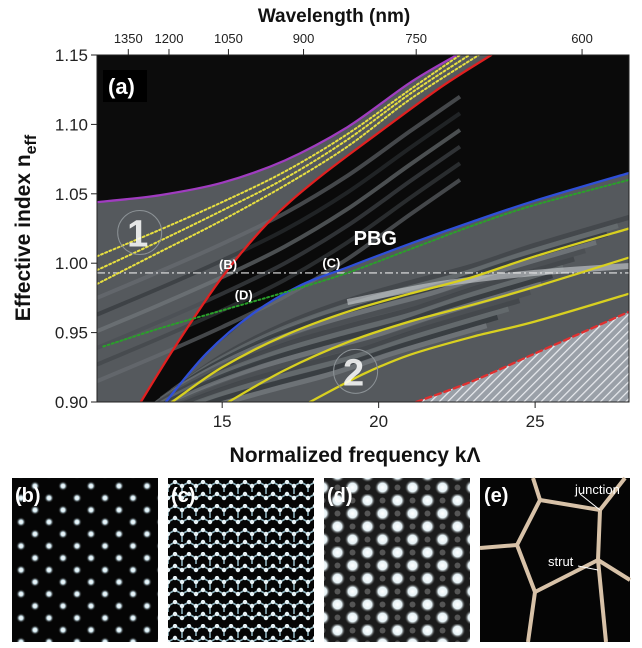 This screenshot has height=648, width=642. Describe the element at coordinates (340, 496) in the screenshot. I see `panel-label-d: (d)` at that location.